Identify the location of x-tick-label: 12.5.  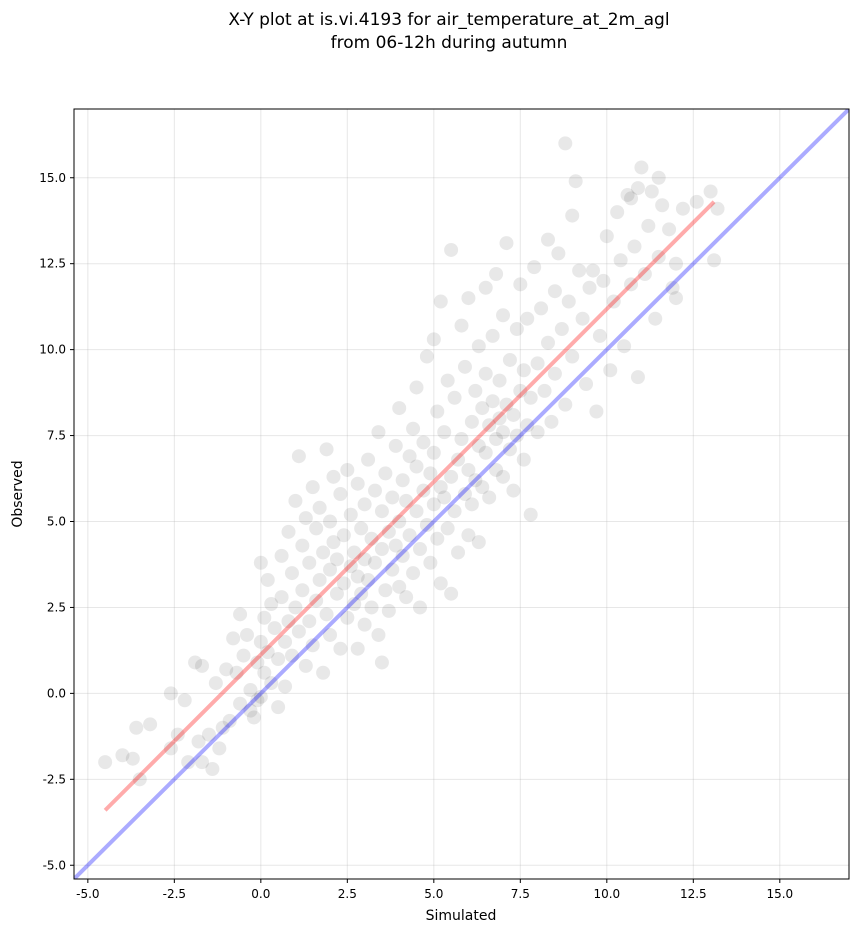
(693, 894).